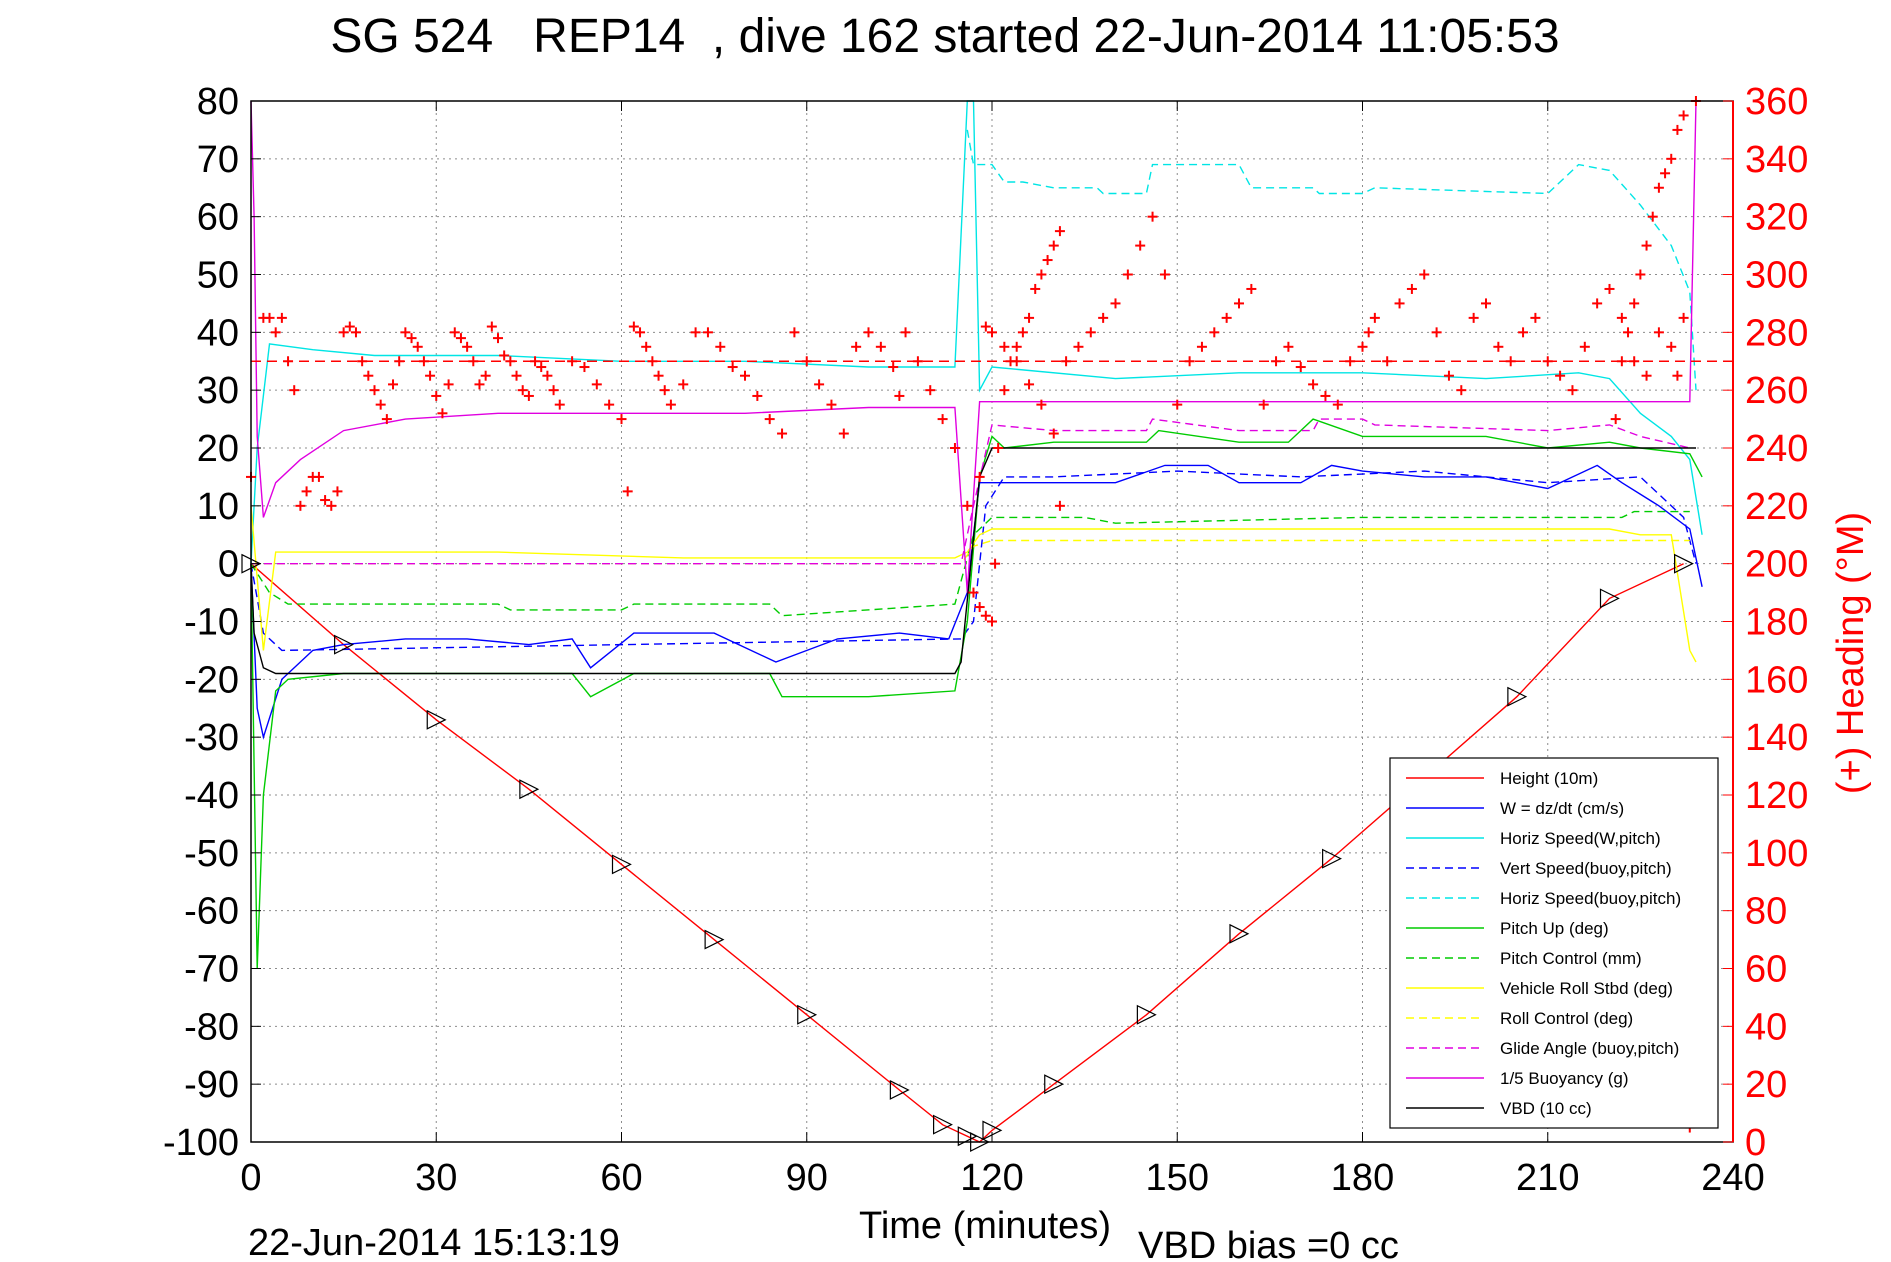 This screenshot has height=1262, width=1891. Describe the element at coordinates (1776, 680) in the screenshot. I see `y-right-tick-label: 160` at that location.